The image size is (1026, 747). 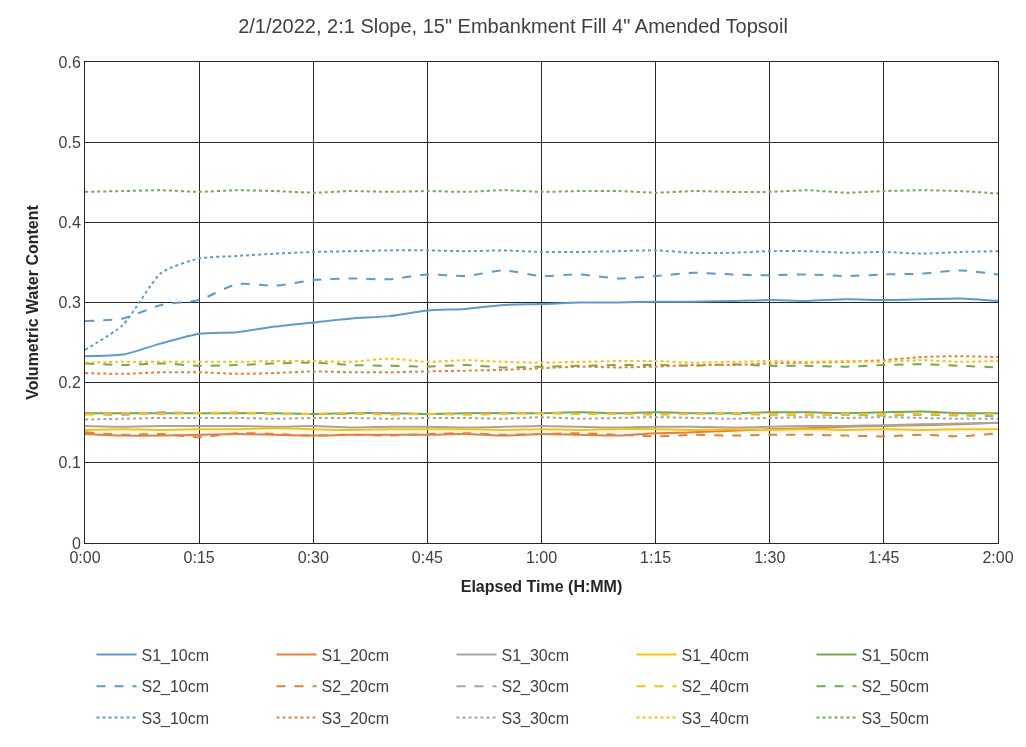 I want to click on legend-label: S2_40cm, so click(x=715, y=687).